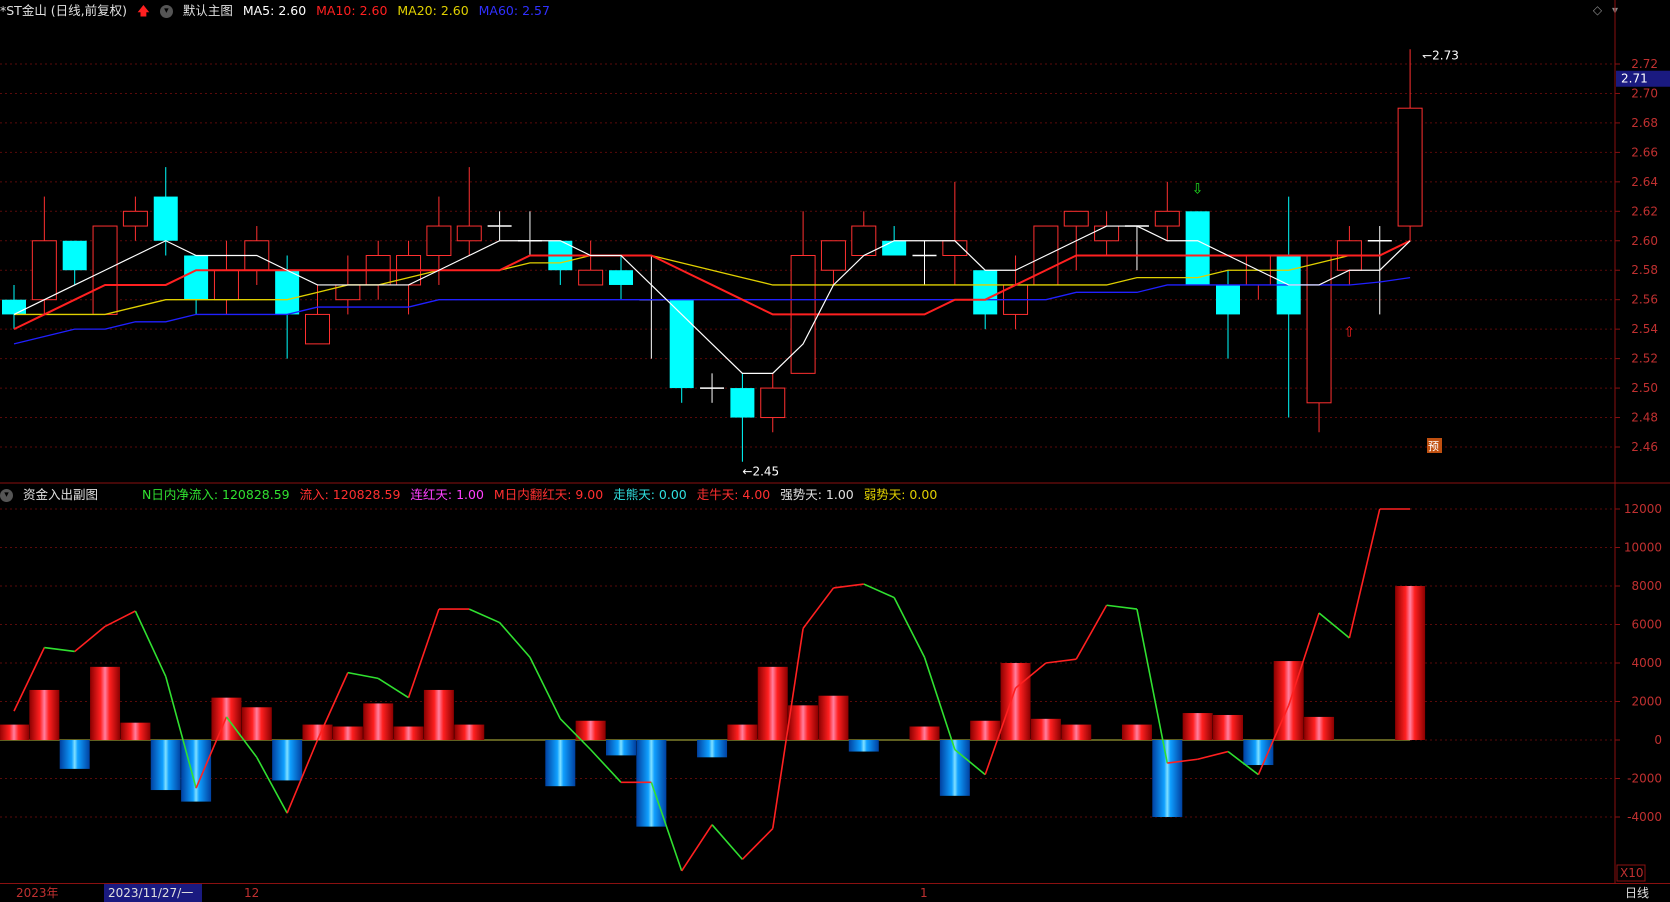  Describe the element at coordinates (252, 893) in the screenshot. I see `timeline-month-12: 12` at that location.